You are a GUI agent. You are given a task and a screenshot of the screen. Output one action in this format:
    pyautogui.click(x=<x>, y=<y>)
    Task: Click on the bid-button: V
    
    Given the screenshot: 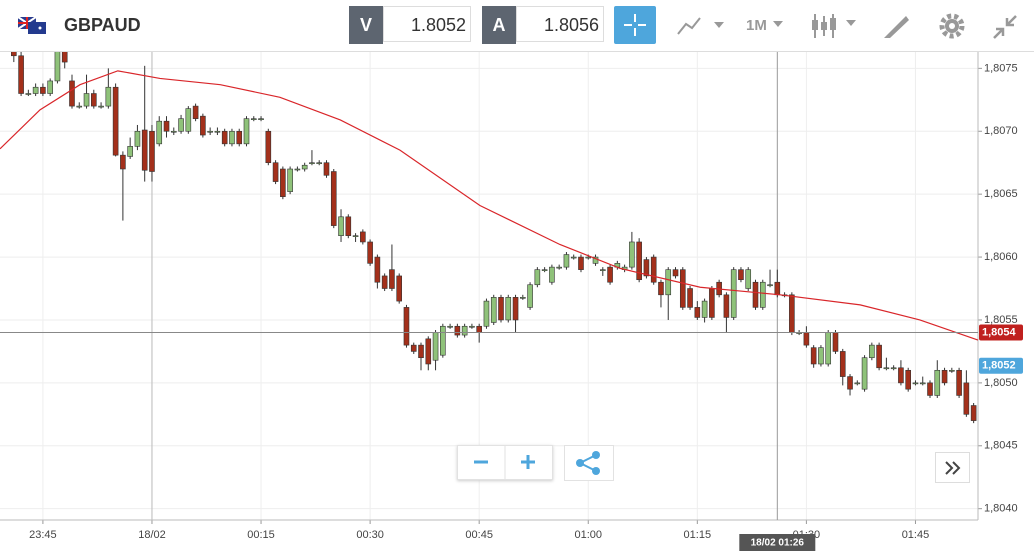 What is the action you would take?
    pyautogui.click(x=366, y=25)
    